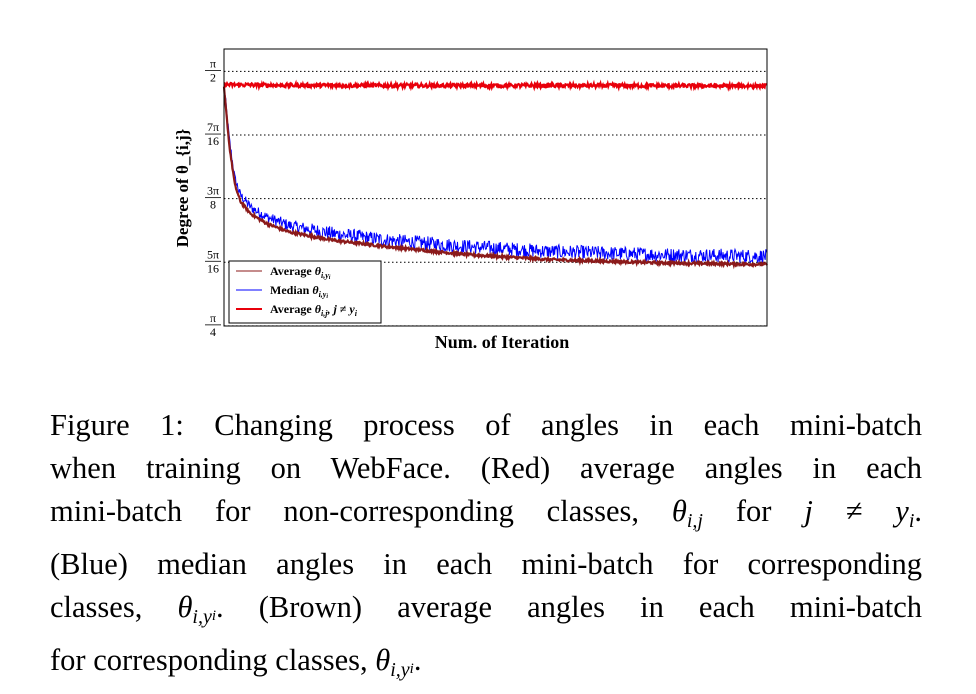 This screenshot has height=694, width=976. I want to click on y-tick-label-4: π2, so click(213, 70).